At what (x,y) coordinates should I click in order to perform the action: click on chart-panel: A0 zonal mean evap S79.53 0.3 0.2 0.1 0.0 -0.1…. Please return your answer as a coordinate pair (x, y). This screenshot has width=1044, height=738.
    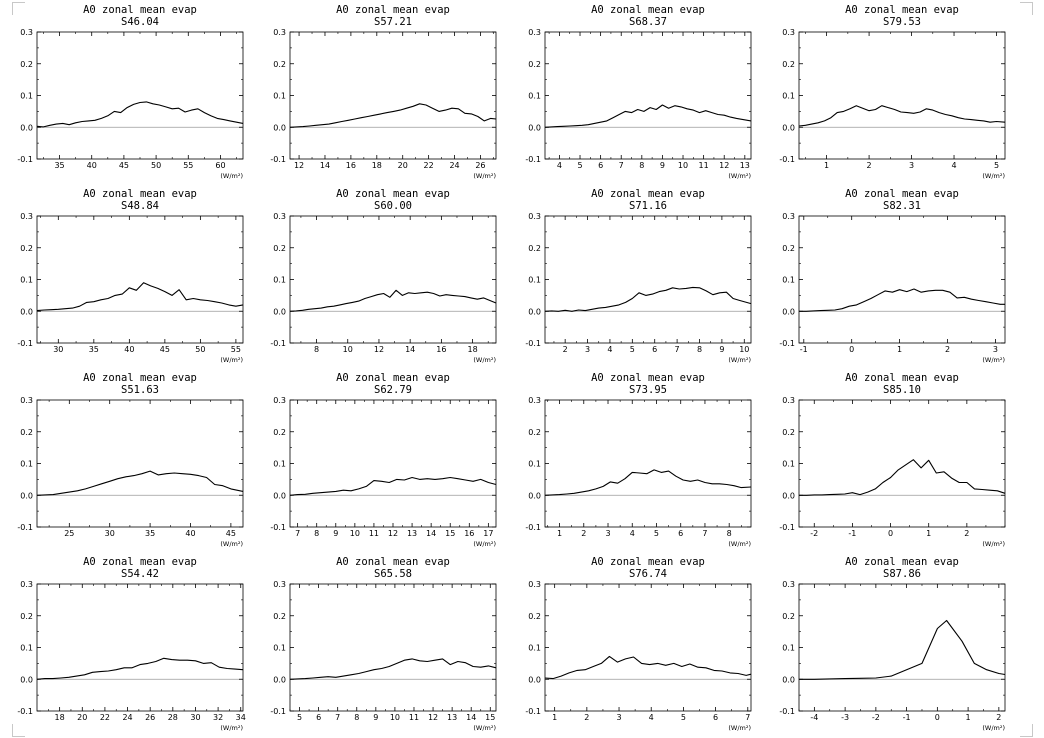
    Looking at the image, I should click on (892, 92).